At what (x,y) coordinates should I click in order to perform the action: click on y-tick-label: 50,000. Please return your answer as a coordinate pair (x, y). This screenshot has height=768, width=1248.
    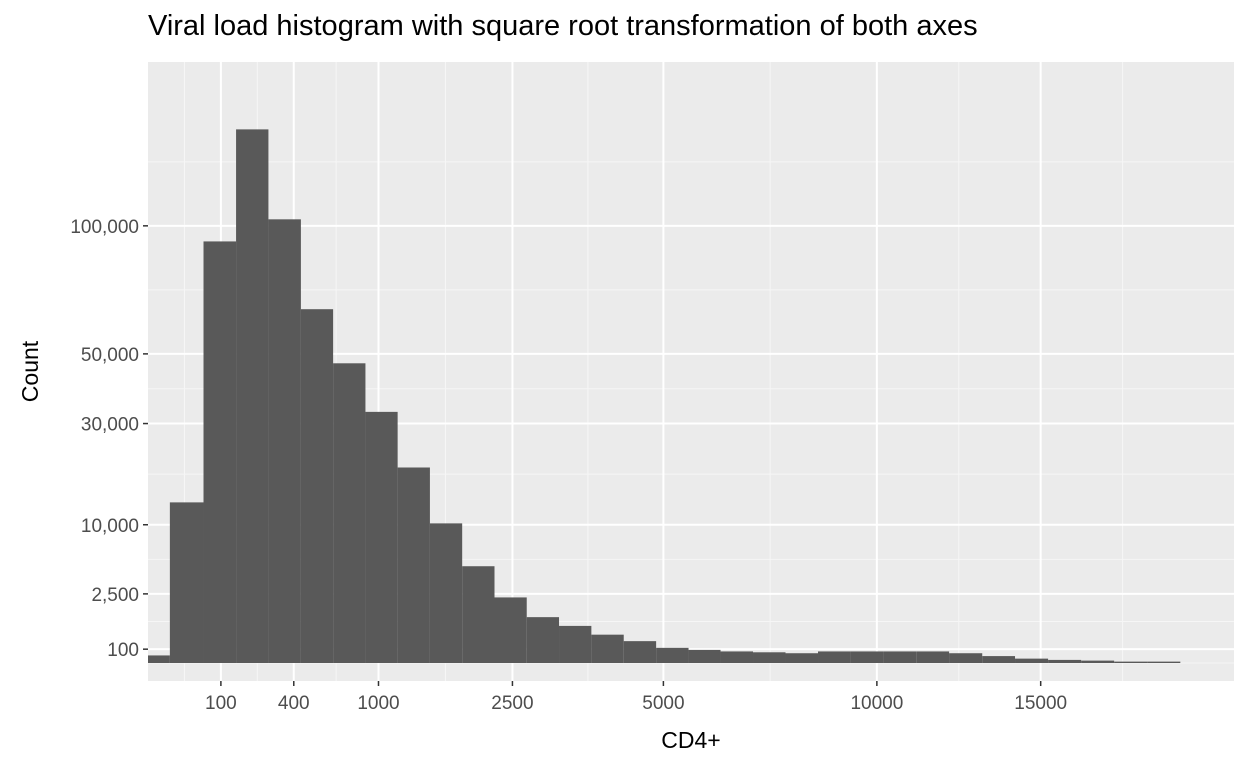
    Looking at the image, I should click on (110, 355).